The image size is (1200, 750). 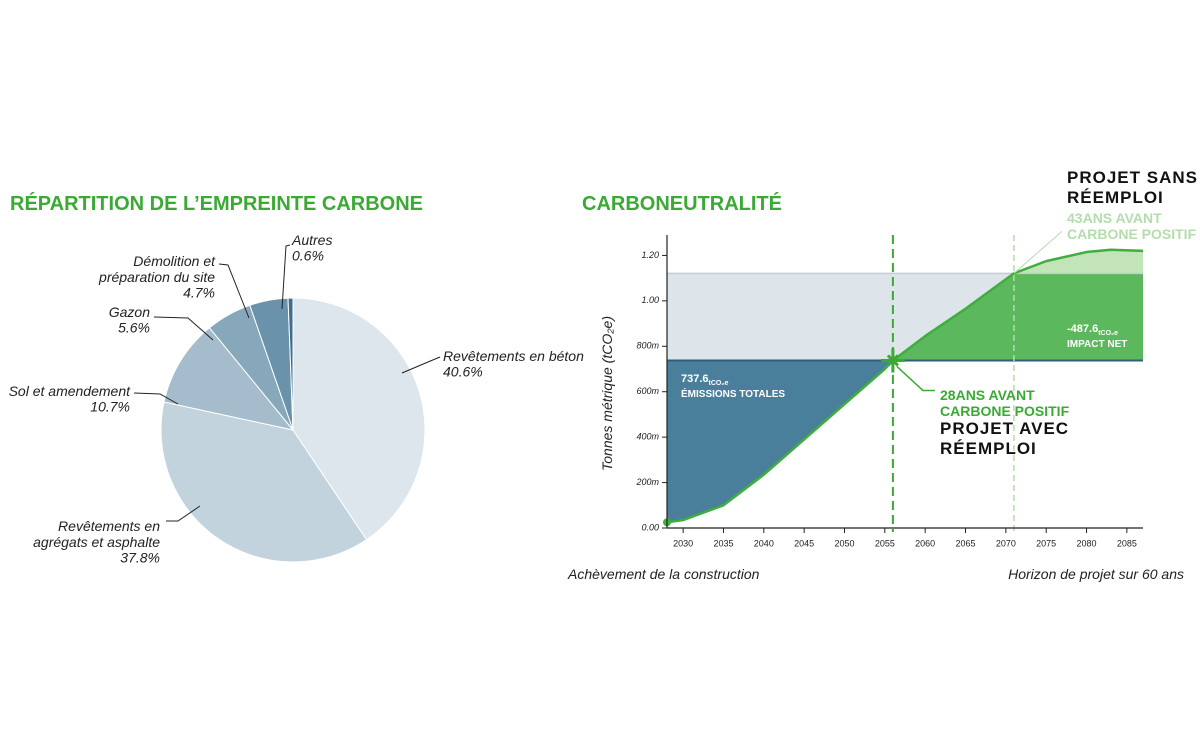 I want to click on y-tick-label: 1.00, so click(x=650, y=300).